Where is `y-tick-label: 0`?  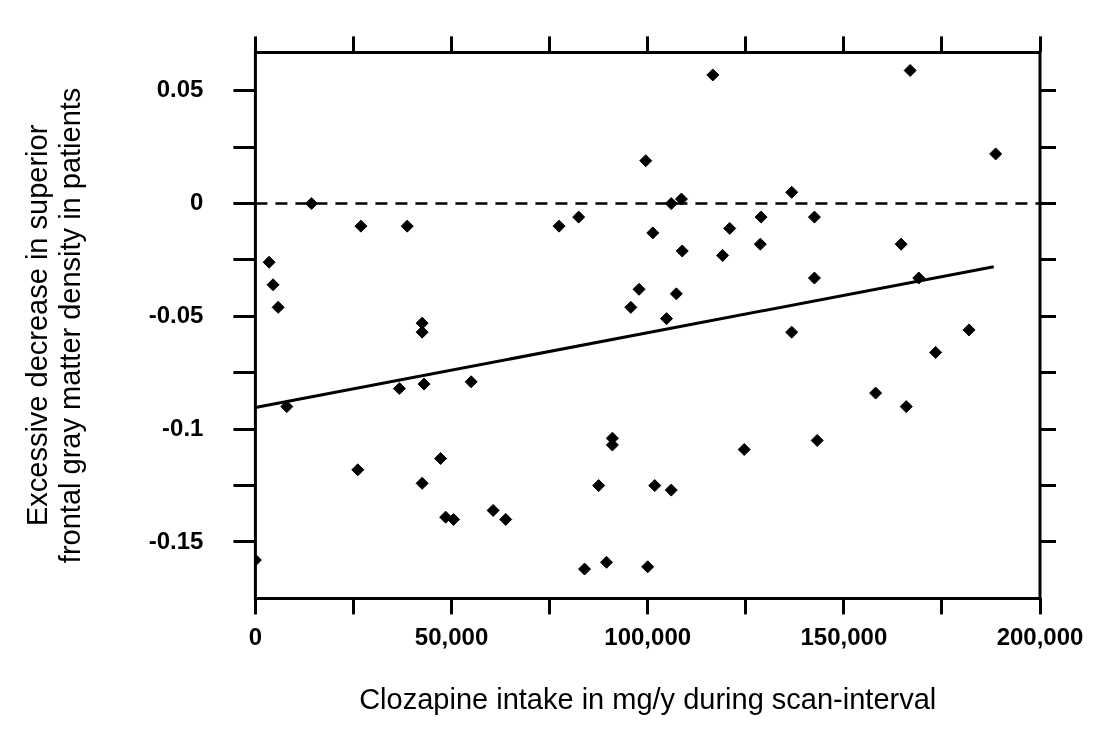
y-tick-label: 0 is located at coordinates (197, 202).